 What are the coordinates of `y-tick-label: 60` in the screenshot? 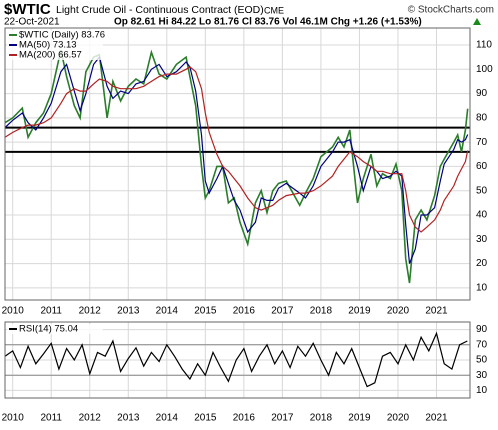 It's located at (482, 166).